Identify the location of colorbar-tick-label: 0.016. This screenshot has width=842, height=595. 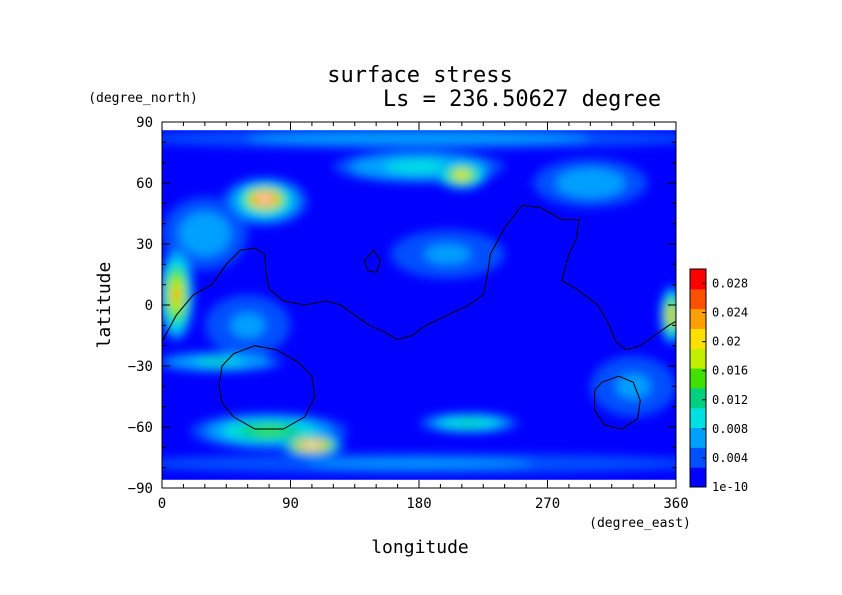
(730, 371).